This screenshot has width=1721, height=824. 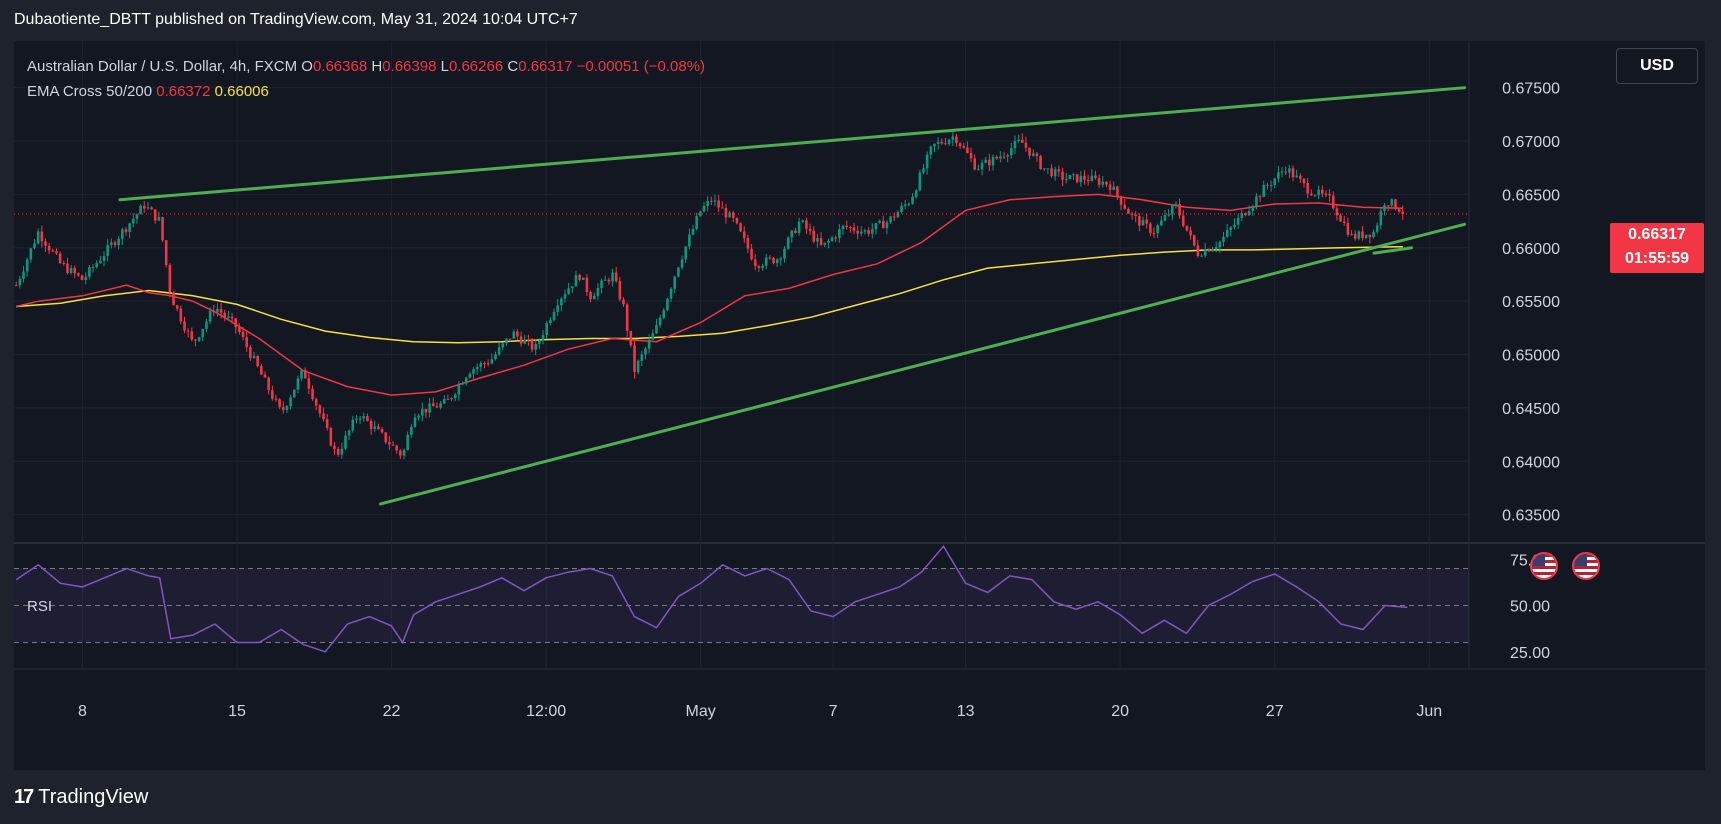 What do you see at coordinates (760, 711) in the screenshot?
I see `time-axis: 8 15 22 12:00 May 7 13 20 27 Jun` at bounding box center [760, 711].